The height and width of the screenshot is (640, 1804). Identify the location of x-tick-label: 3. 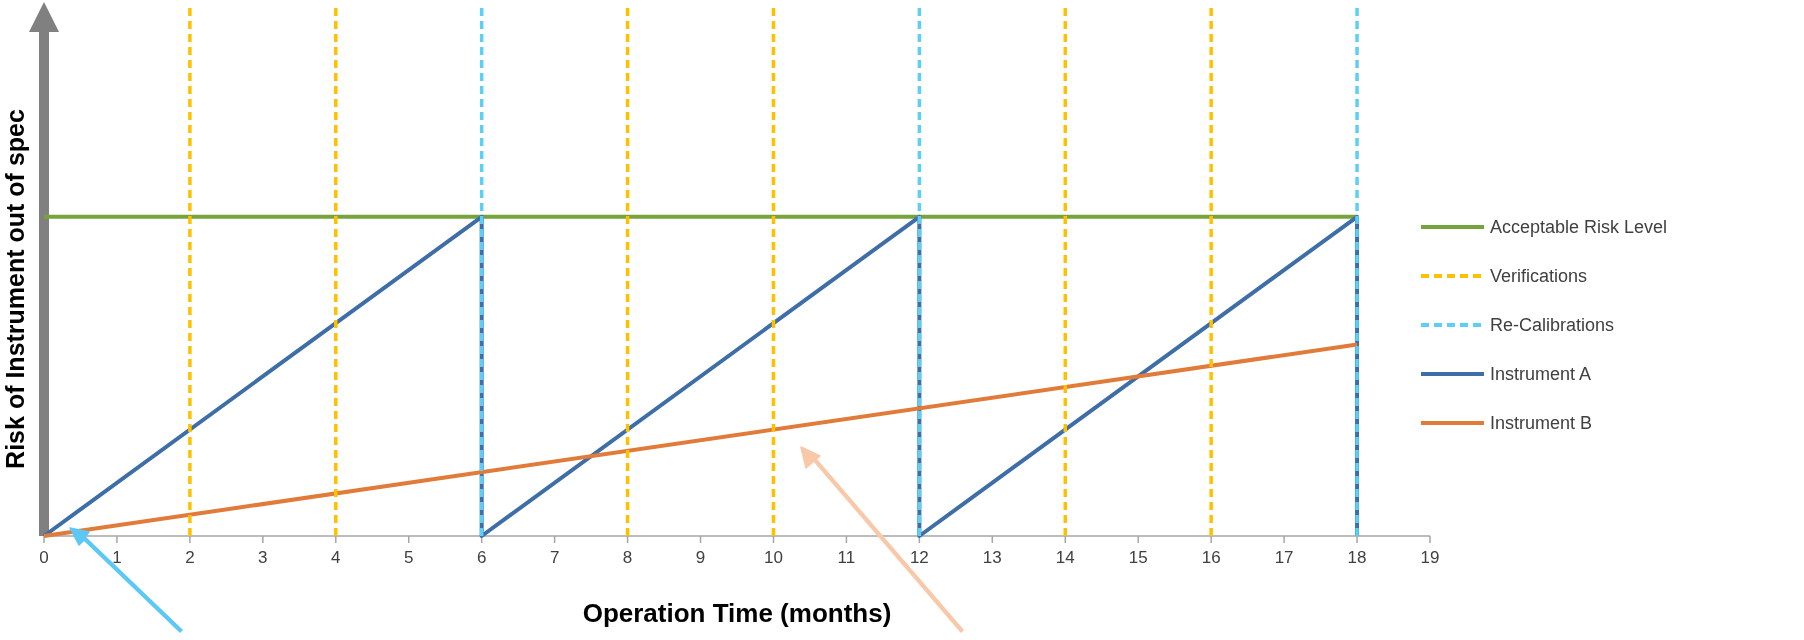
(263, 557).